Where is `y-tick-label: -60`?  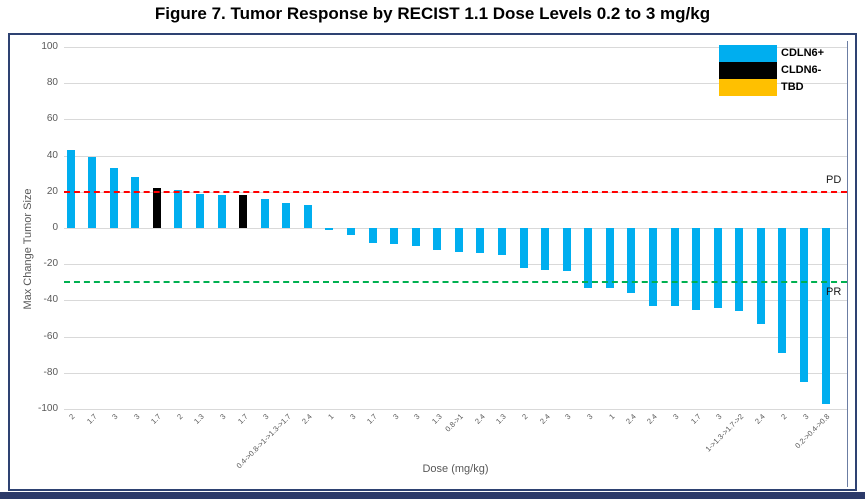
y-tick-label: -60 is located at coordinates (50, 336).